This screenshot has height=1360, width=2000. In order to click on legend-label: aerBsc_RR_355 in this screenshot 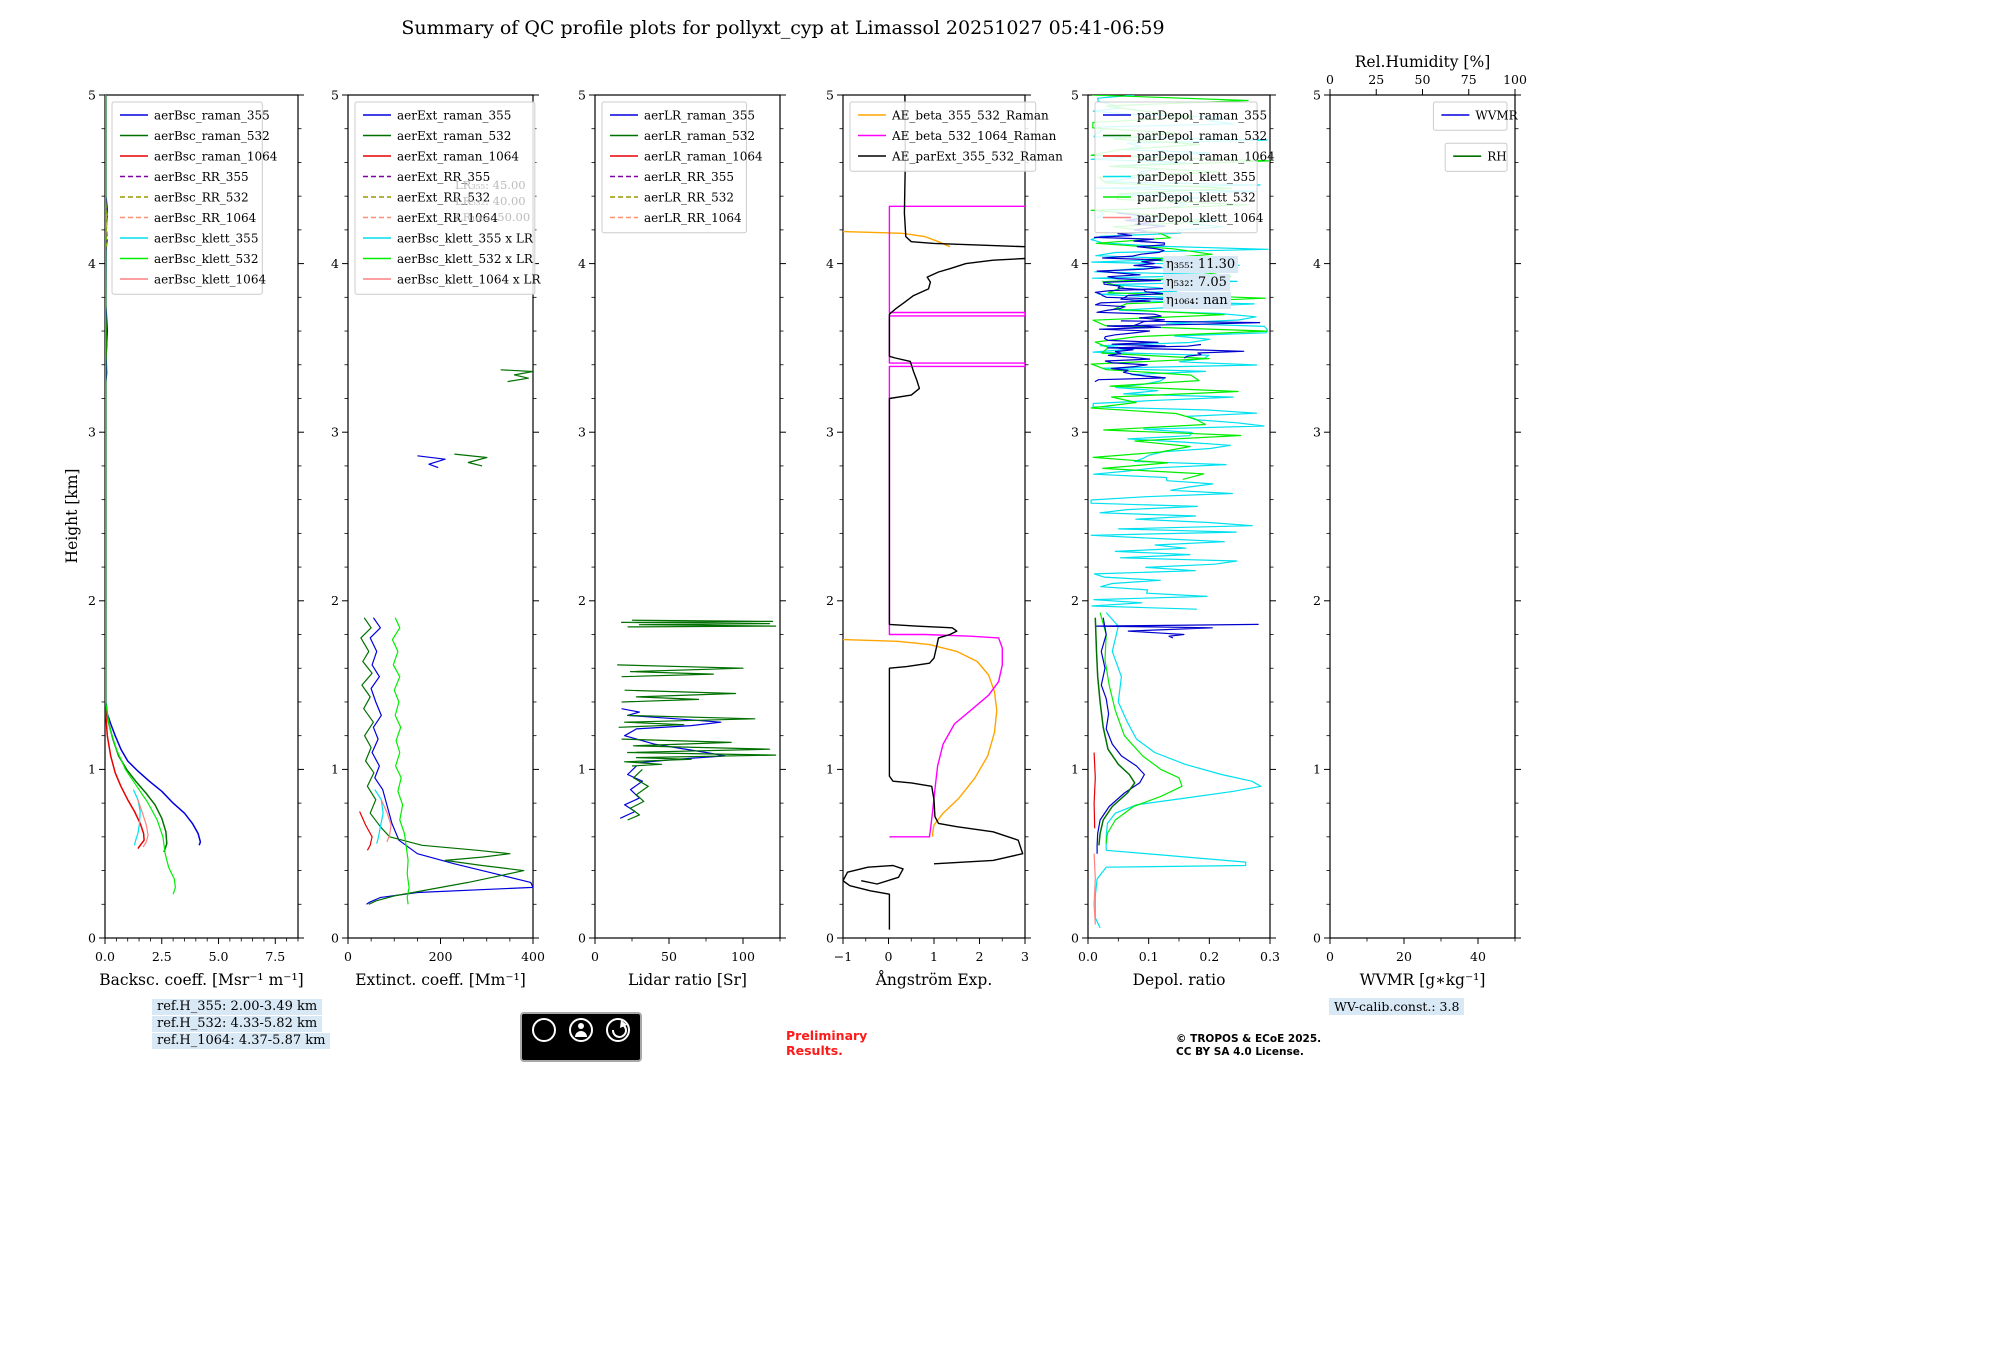, I will do `click(201, 177)`.